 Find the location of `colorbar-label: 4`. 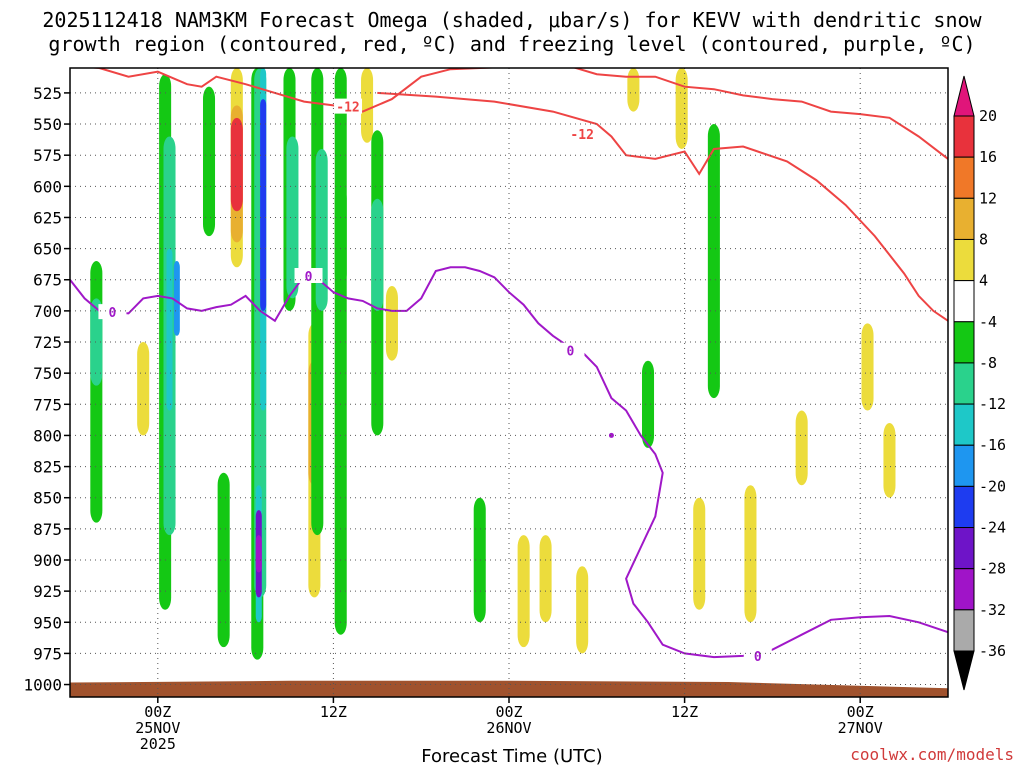

colorbar-label: 4 is located at coordinates (983, 281).